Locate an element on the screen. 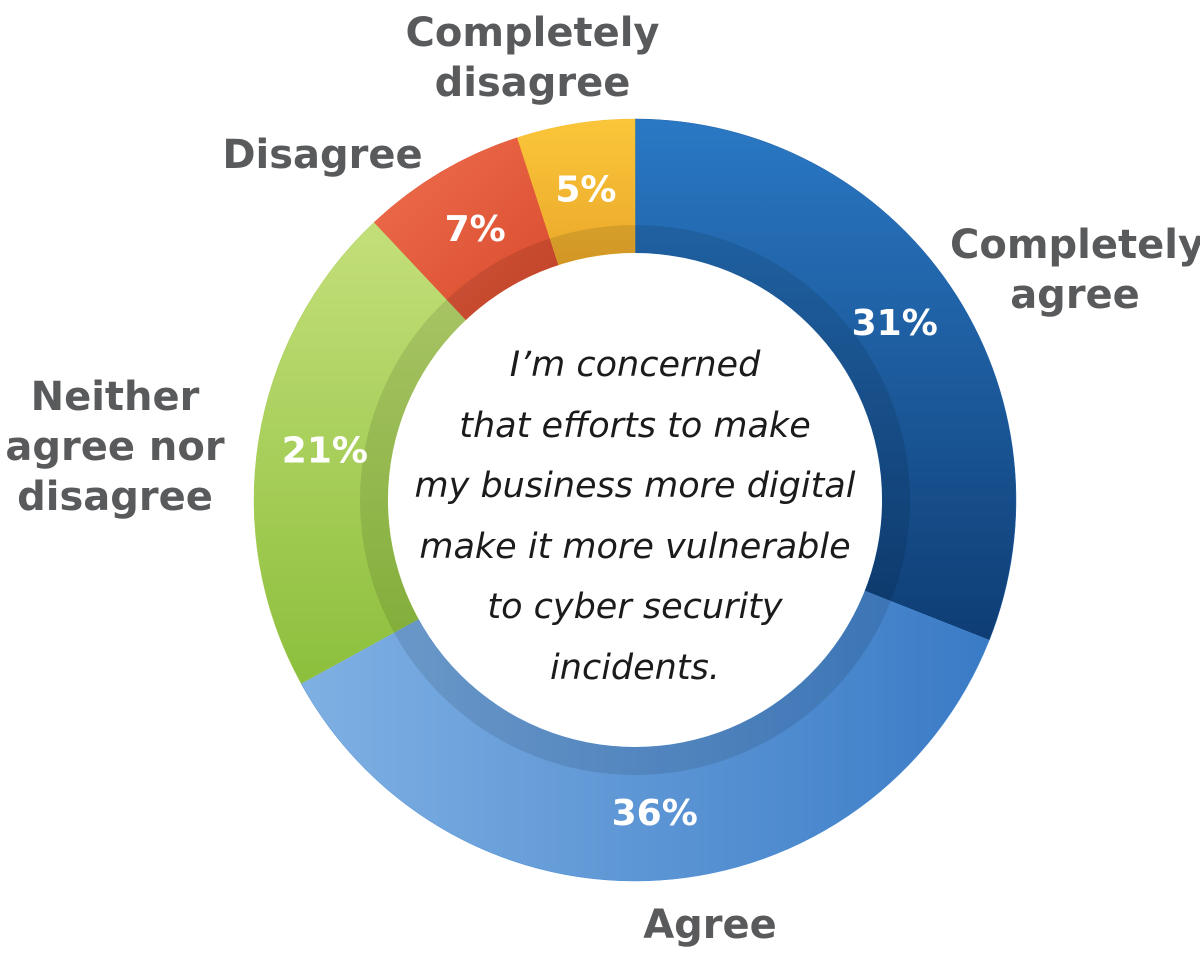  label-agree: Agree is located at coordinates (710, 925).